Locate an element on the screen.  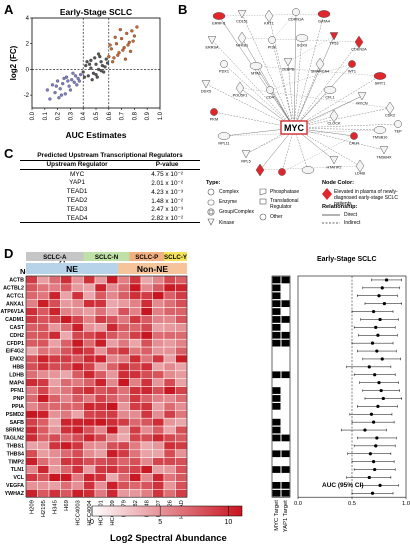
network-node-label-33: HTATIP2 is located at coordinates (333, 168).